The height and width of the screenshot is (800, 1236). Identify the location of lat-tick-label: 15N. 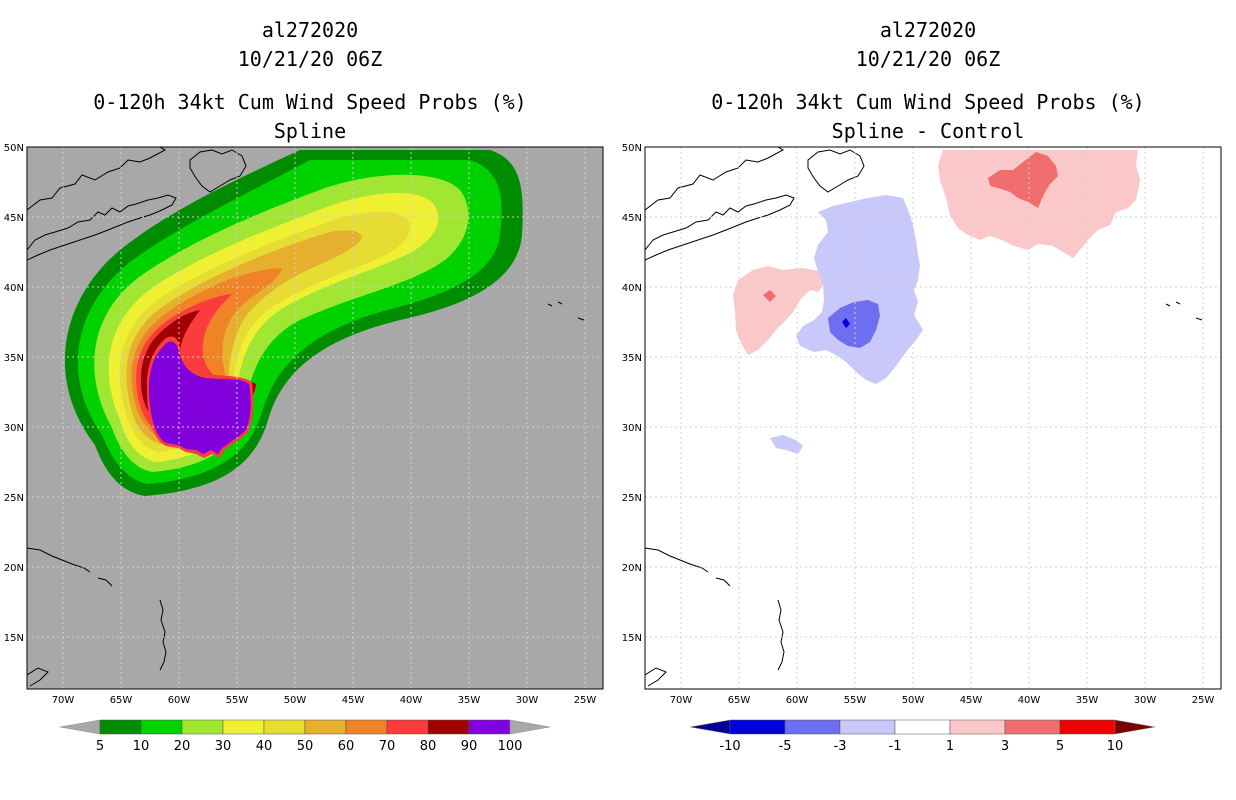
(14, 638).